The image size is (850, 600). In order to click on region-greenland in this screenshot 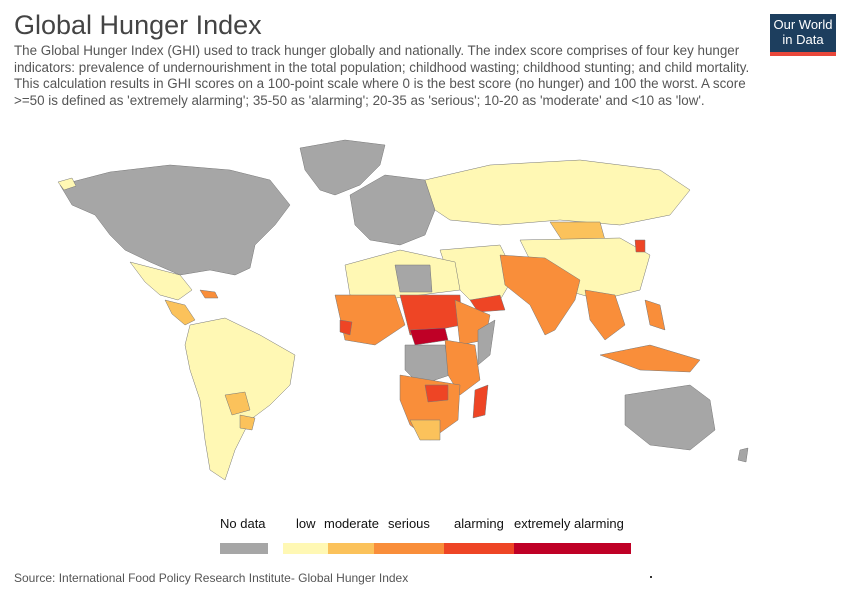, I will do `click(342, 167)`.